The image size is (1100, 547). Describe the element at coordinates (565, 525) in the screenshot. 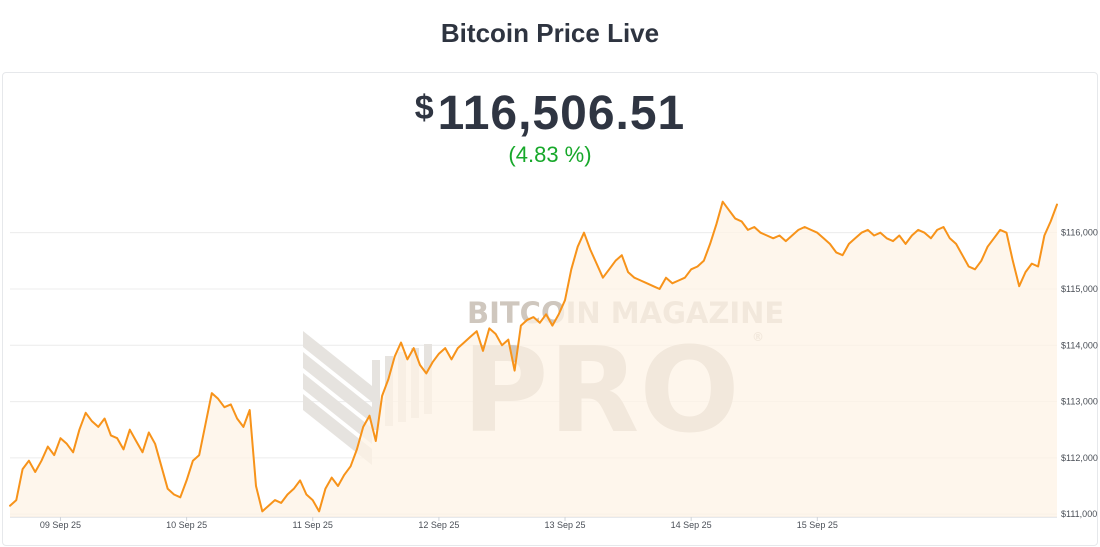

I see `x-tick-label: 13 Sep 25` at that location.